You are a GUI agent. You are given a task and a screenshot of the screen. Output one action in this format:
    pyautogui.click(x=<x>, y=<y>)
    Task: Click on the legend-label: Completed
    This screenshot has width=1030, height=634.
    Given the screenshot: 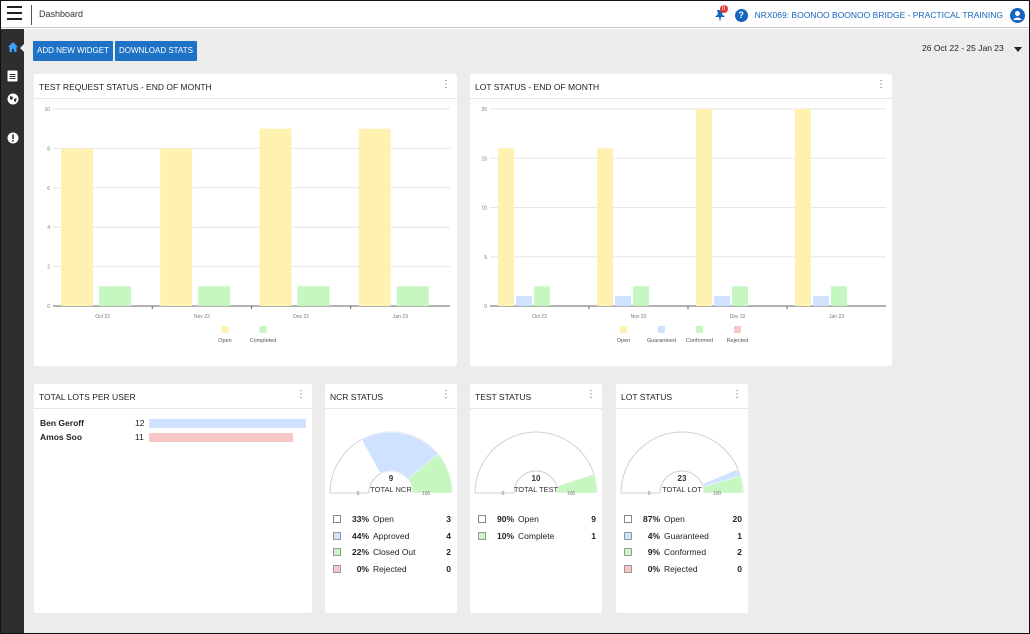 What is the action you would take?
    pyautogui.click(x=263, y=341)
    